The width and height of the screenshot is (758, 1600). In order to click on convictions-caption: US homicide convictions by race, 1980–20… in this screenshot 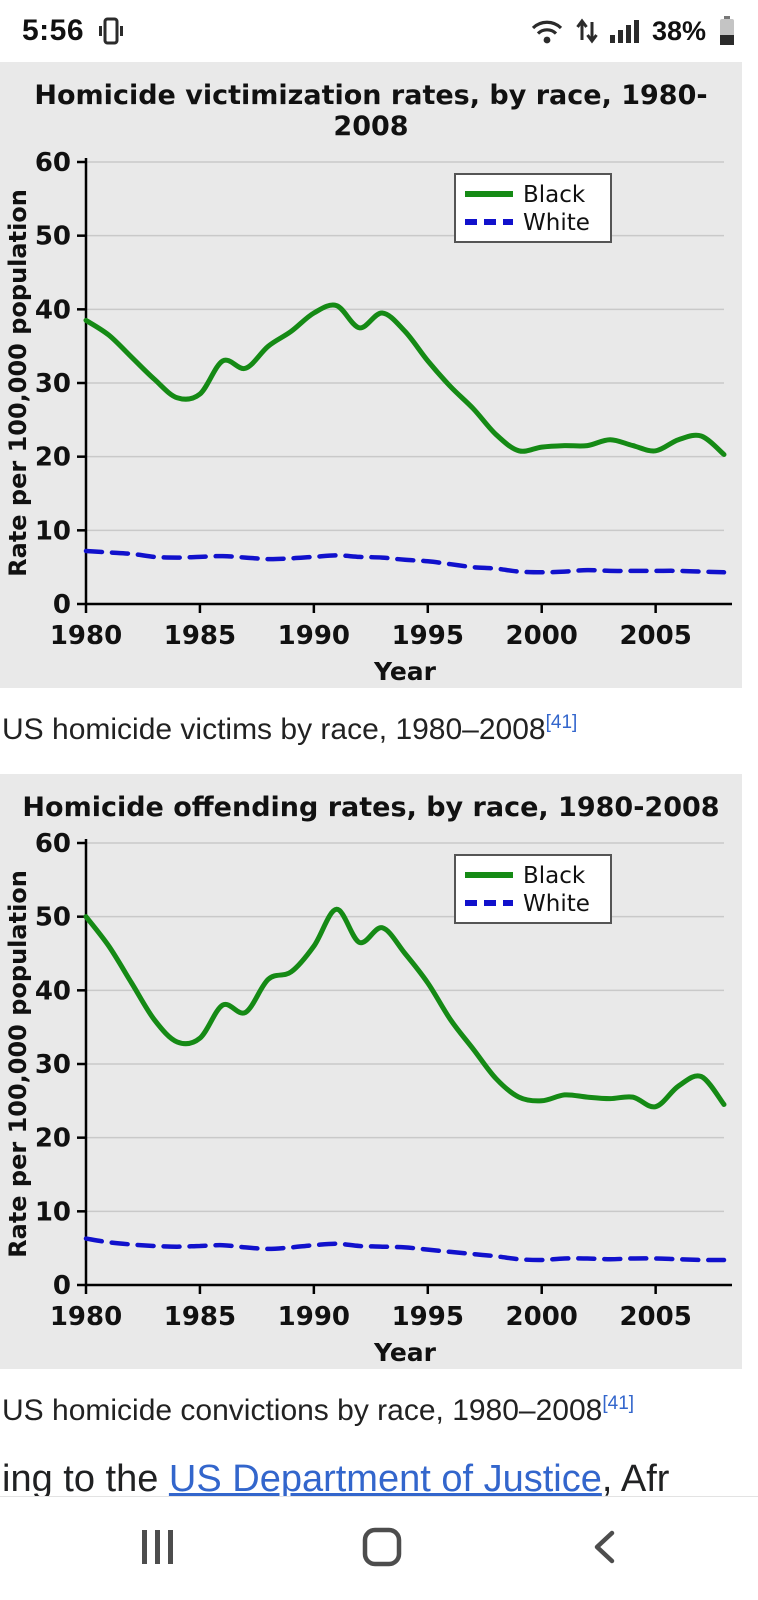, I will do `click(380, 1411)`.